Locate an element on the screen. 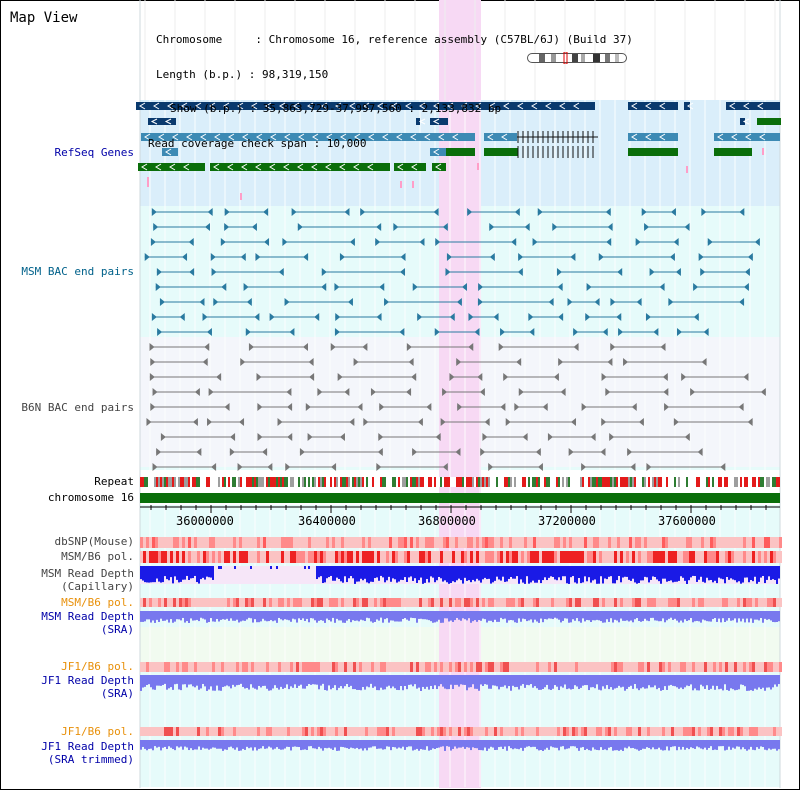  msm-bac-label: MSM BAC end pairs is located at coordinates (77, 271).